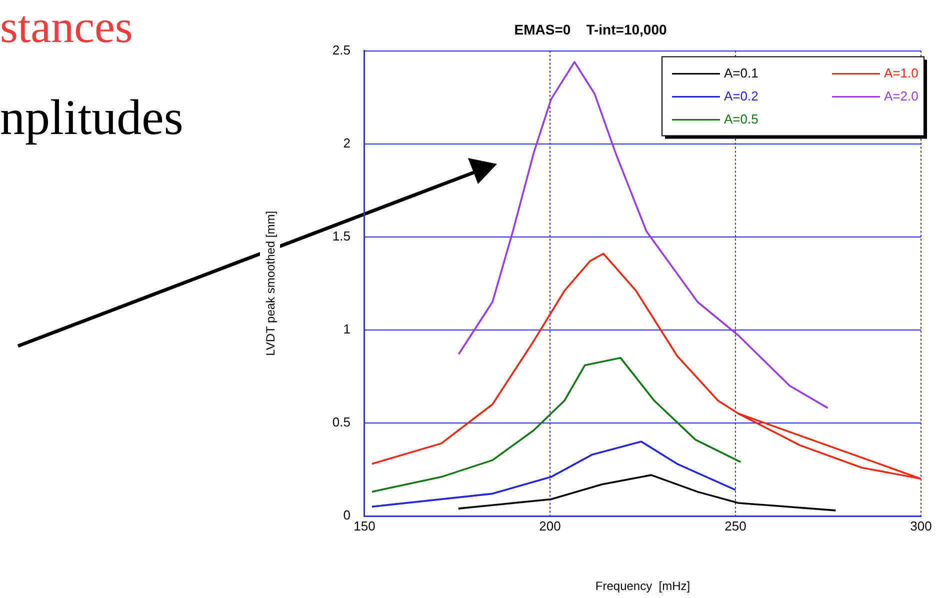 This screenshot has height=598, width=951. What do you see at coordinates (346, 329) in the screenshot?
I see `y-tick-label: 1` at bounding box center [346, 329].